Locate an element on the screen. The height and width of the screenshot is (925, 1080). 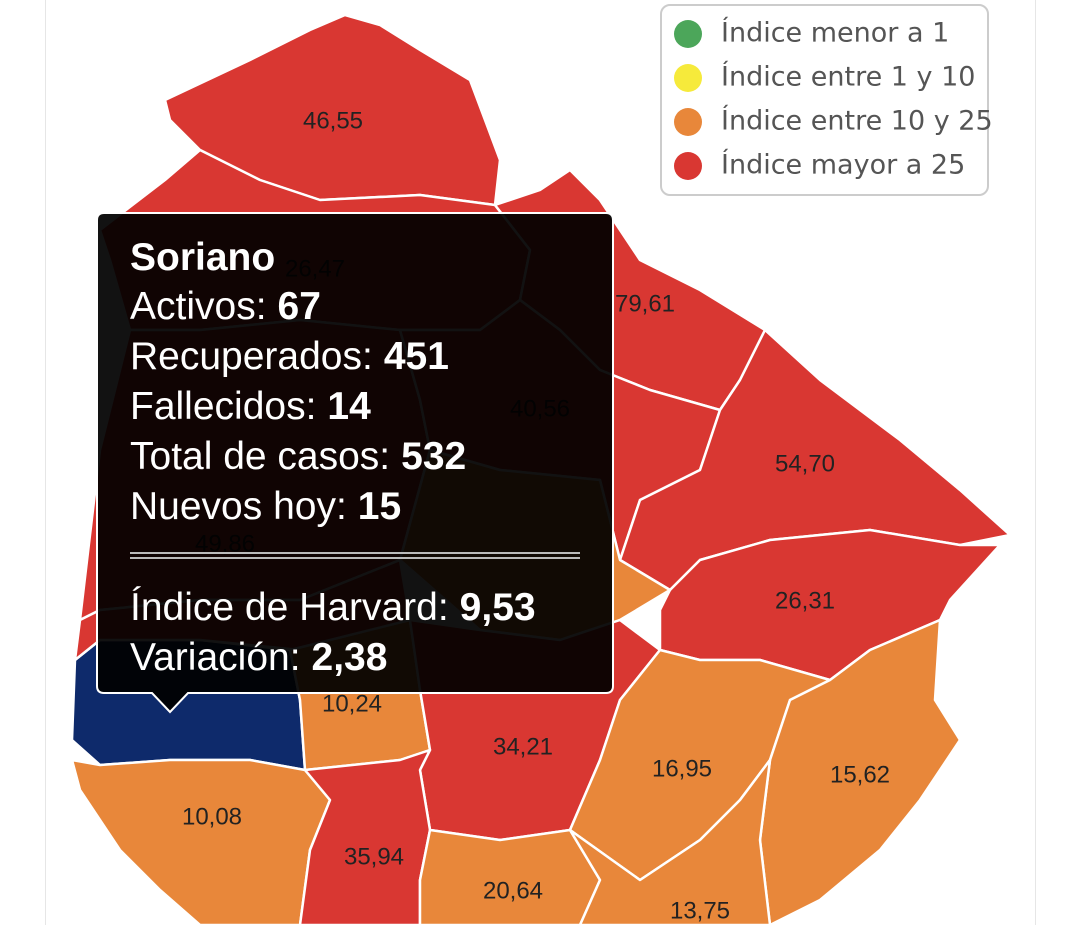
region-label: 79,61 is located at coordinates (645, 303).